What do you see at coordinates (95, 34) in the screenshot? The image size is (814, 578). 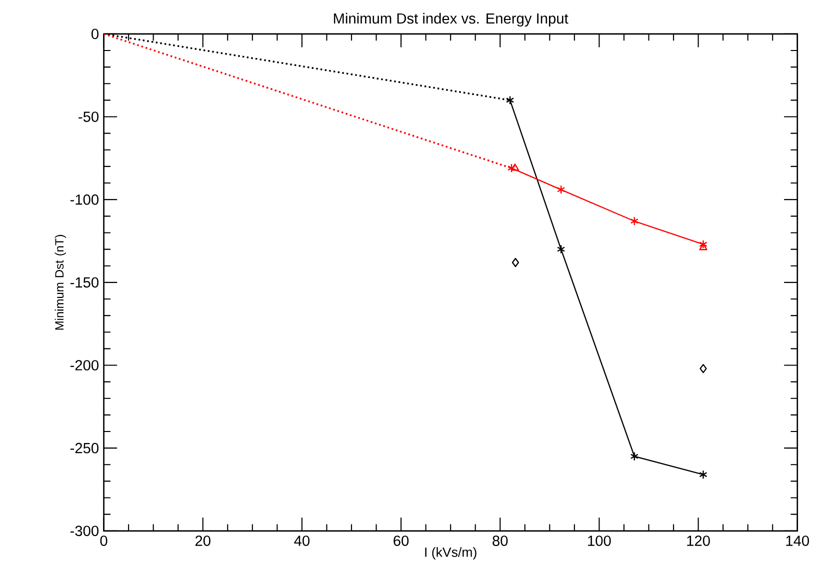 I see `y-tick-label: 0` at bounding box center [95, 34].